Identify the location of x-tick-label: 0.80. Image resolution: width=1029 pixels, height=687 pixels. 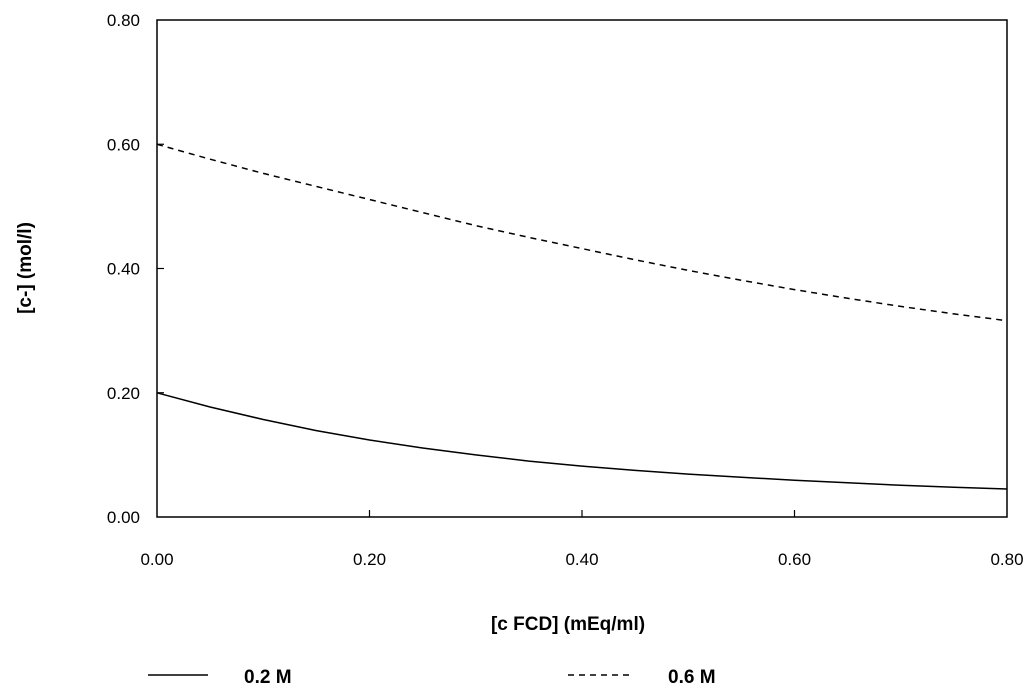
(1006, 559).